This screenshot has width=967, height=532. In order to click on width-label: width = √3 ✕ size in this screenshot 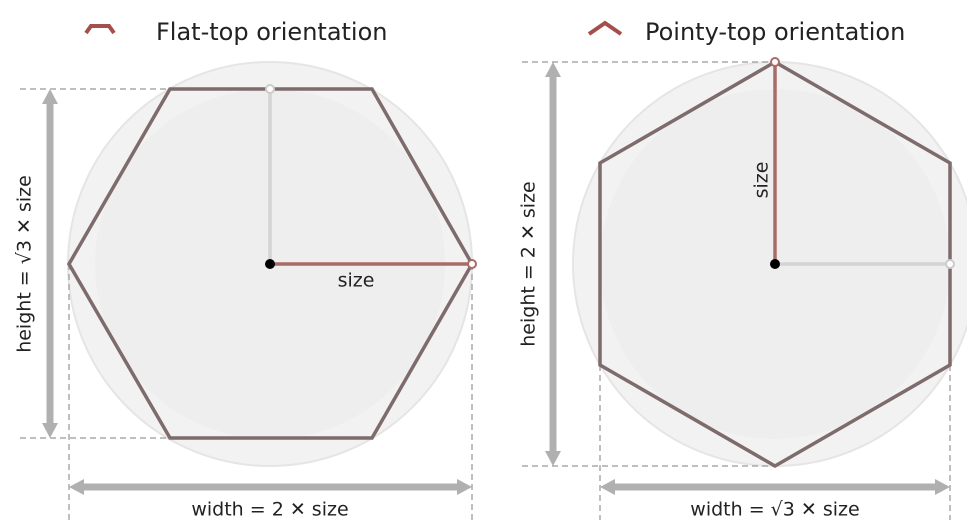, I will do `click(774, 510)`.